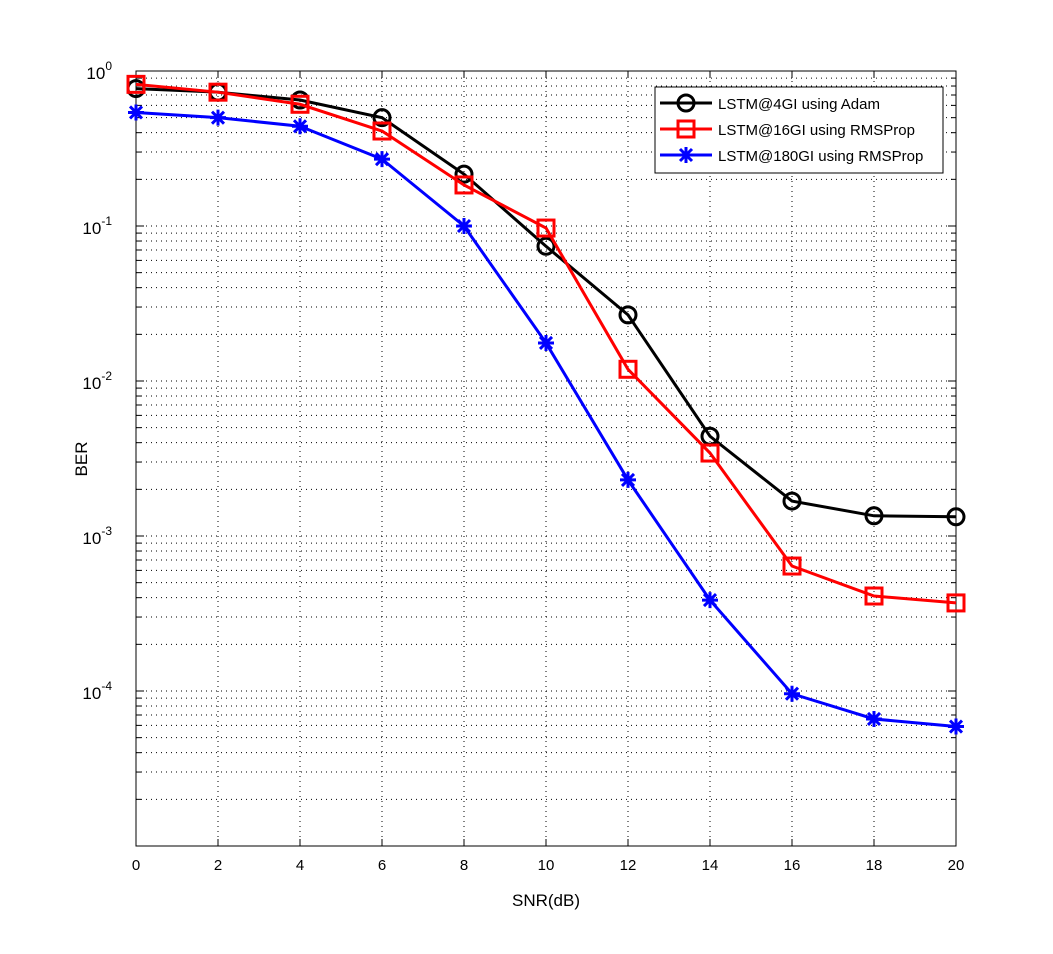 Image resolution: width=1053 pixels, height=954 pixels. What do you see at coordinates (81, 459) in the screenshot?
I see `y-axis-label: BER` at bounding box center [81, 459].